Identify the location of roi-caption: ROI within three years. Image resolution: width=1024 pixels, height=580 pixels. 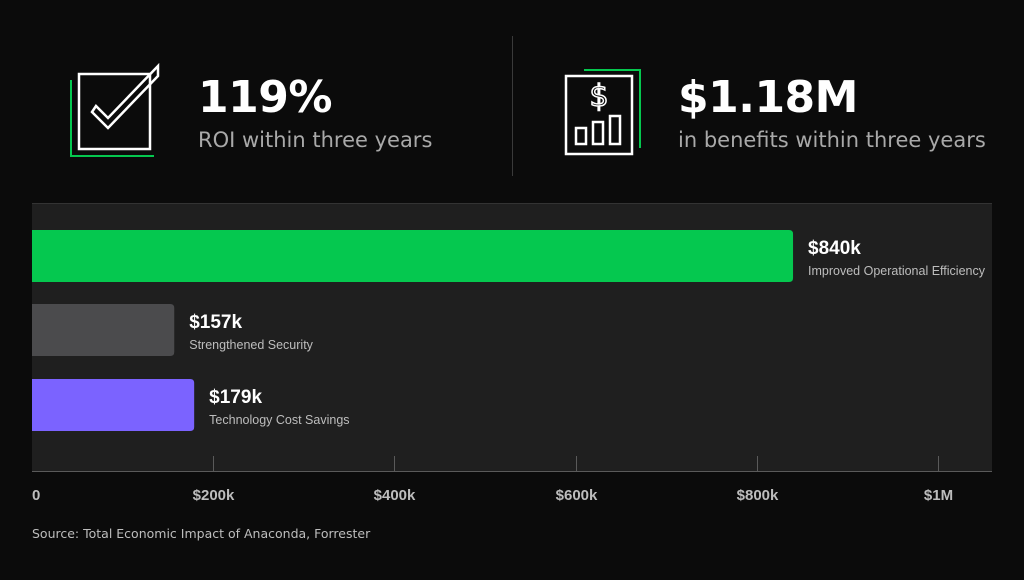
(315, 140).